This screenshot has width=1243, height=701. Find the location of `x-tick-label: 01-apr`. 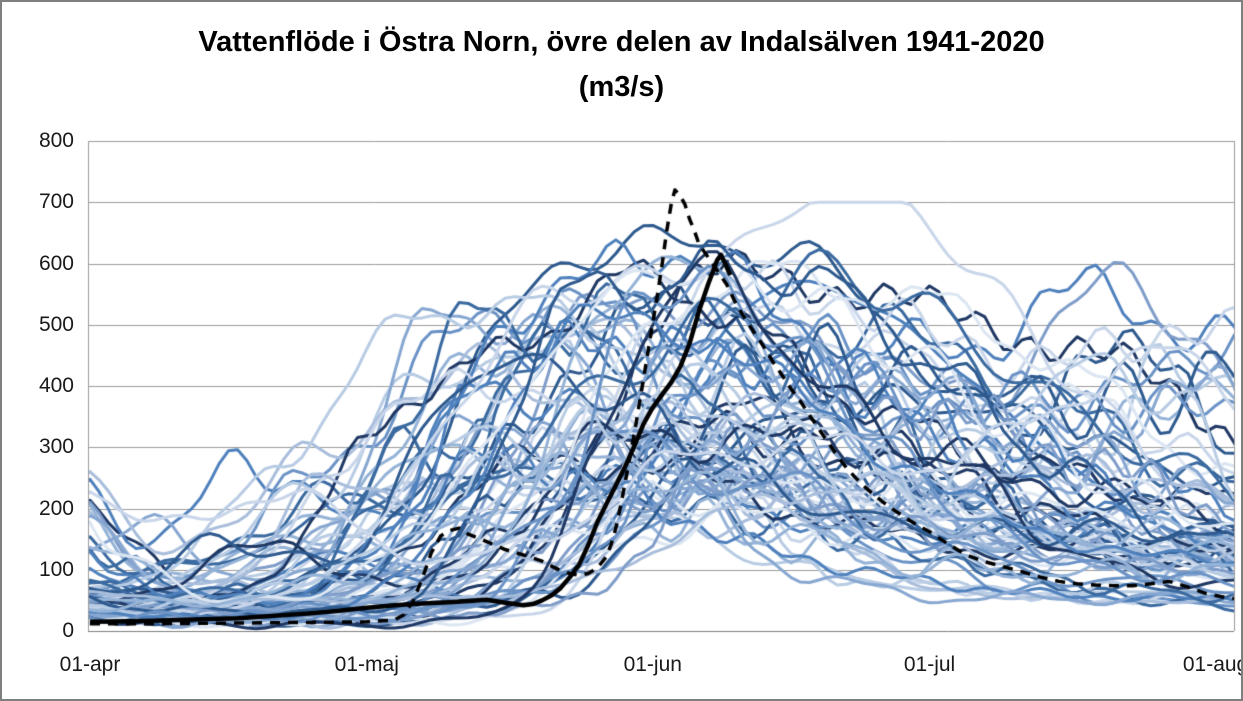

x-tick-label: 01-apr is located at coordinates (90, 664).